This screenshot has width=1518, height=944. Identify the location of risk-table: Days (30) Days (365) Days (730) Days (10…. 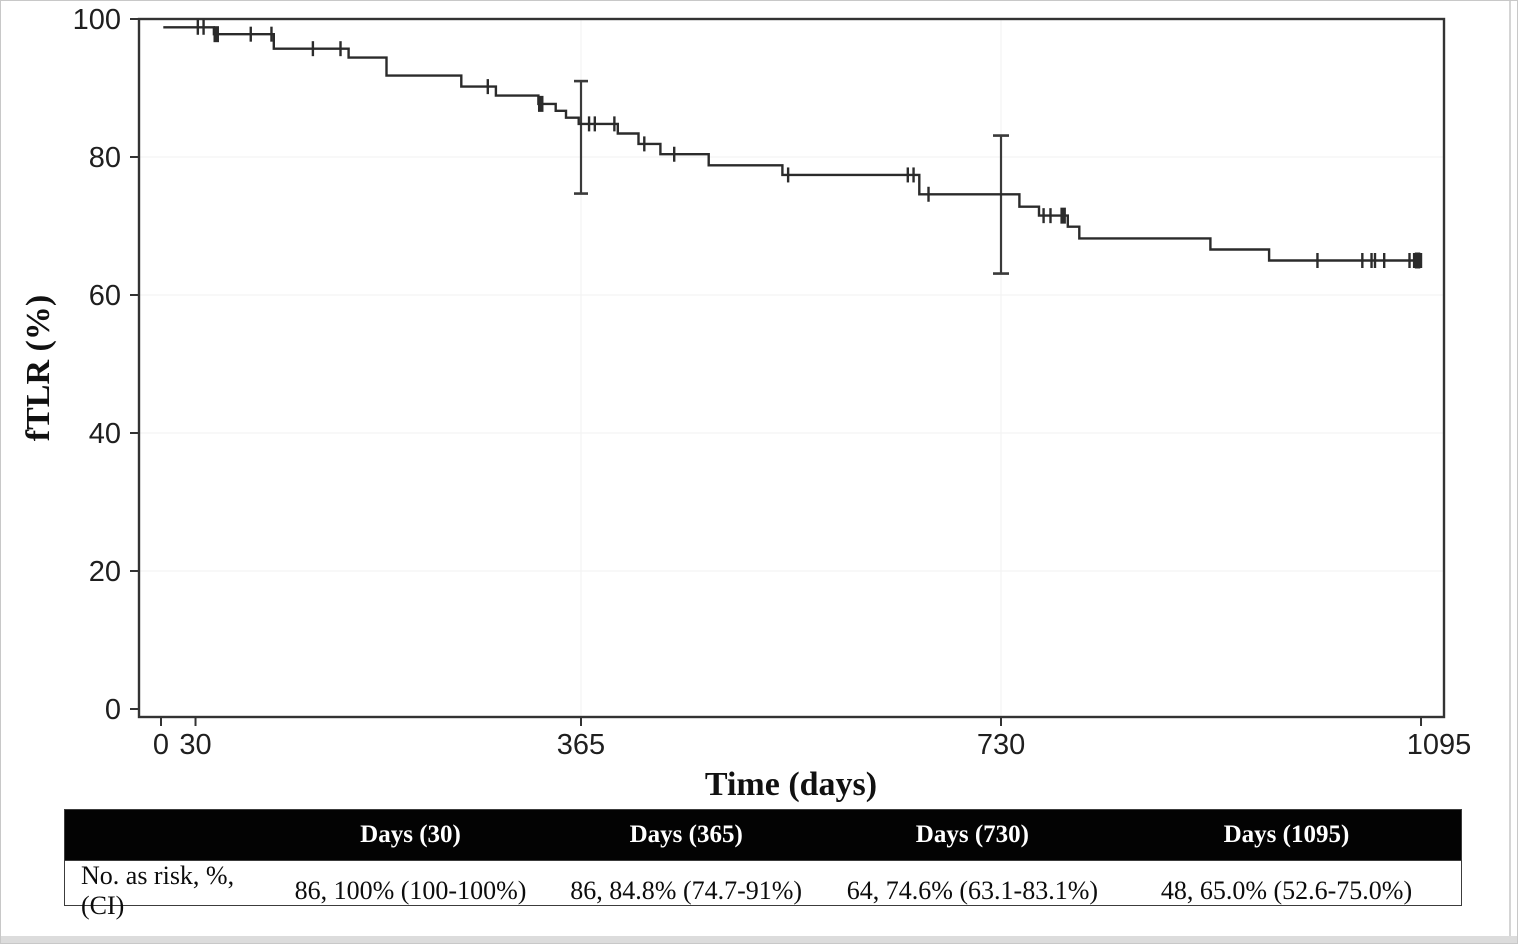
(763, 864).